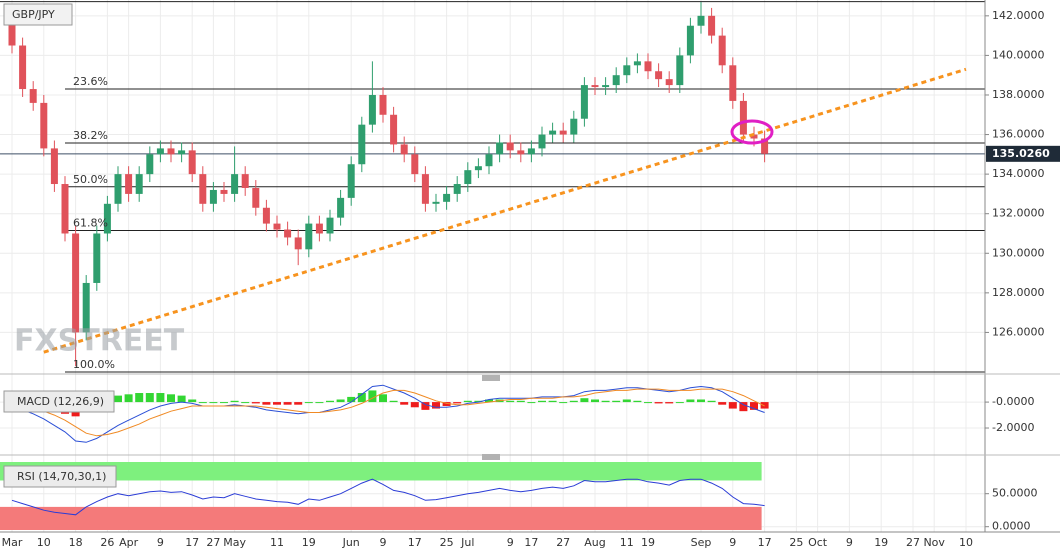 The image size is (1060, 555). What do you see at coordinates (1011, 526) in the screenshot?
I see `y-tick-label: 0.0000` at bounding box center [1011, 526].